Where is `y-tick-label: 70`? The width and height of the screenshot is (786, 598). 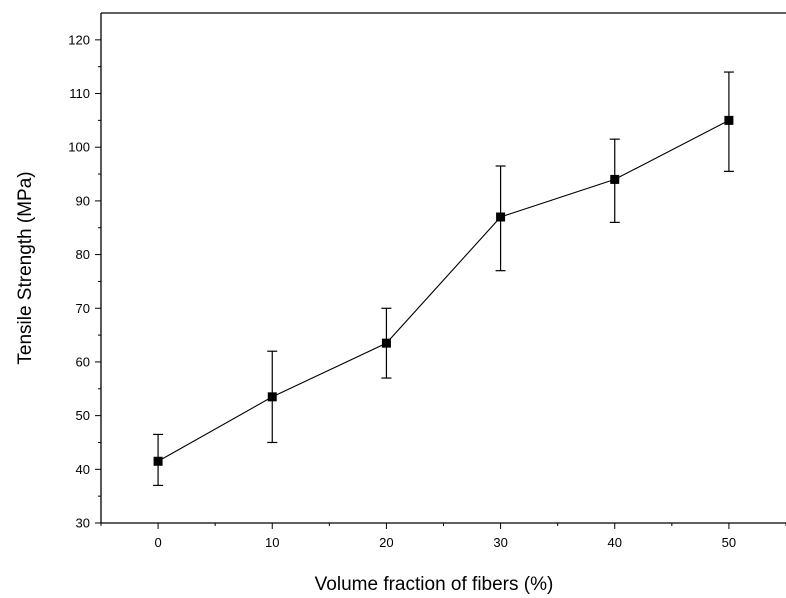 y-tick-label: 70 is located at coordinates (83, 308).